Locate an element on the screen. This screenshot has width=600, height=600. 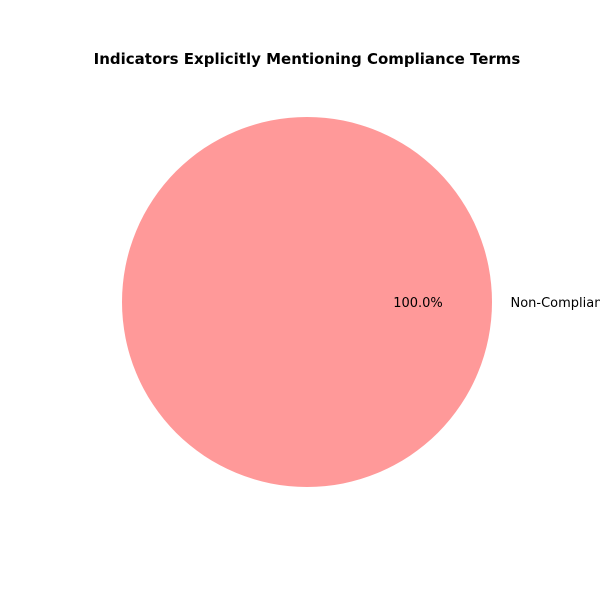
pie-labels: Non-Compliant 100.0% is located at coordinates (496, 303).